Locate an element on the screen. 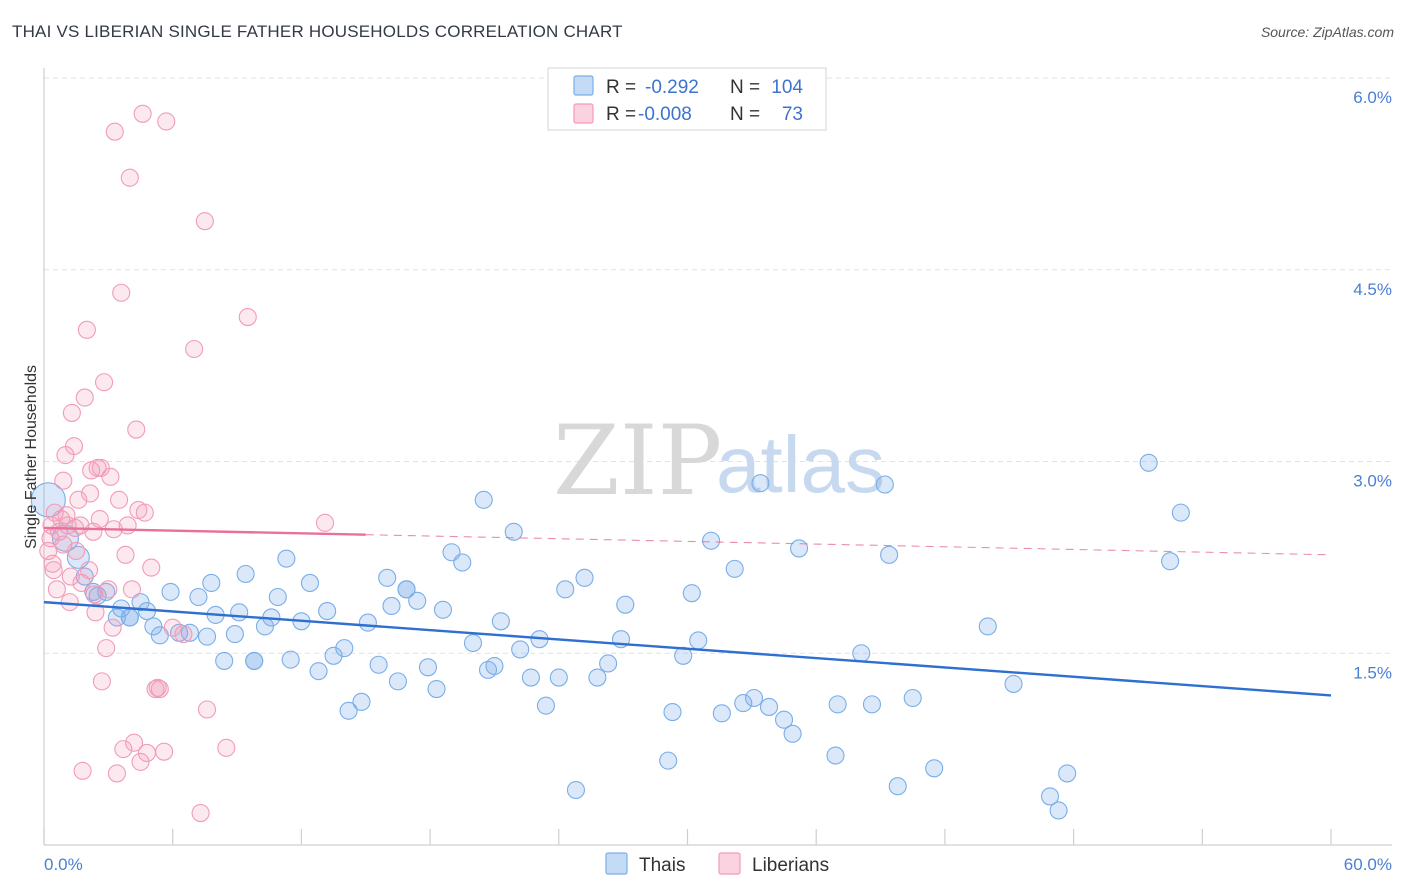 The width and height of the screenshot is (1406, 892). liberians-trend-line-dashed is located at coordinates (848, 545).